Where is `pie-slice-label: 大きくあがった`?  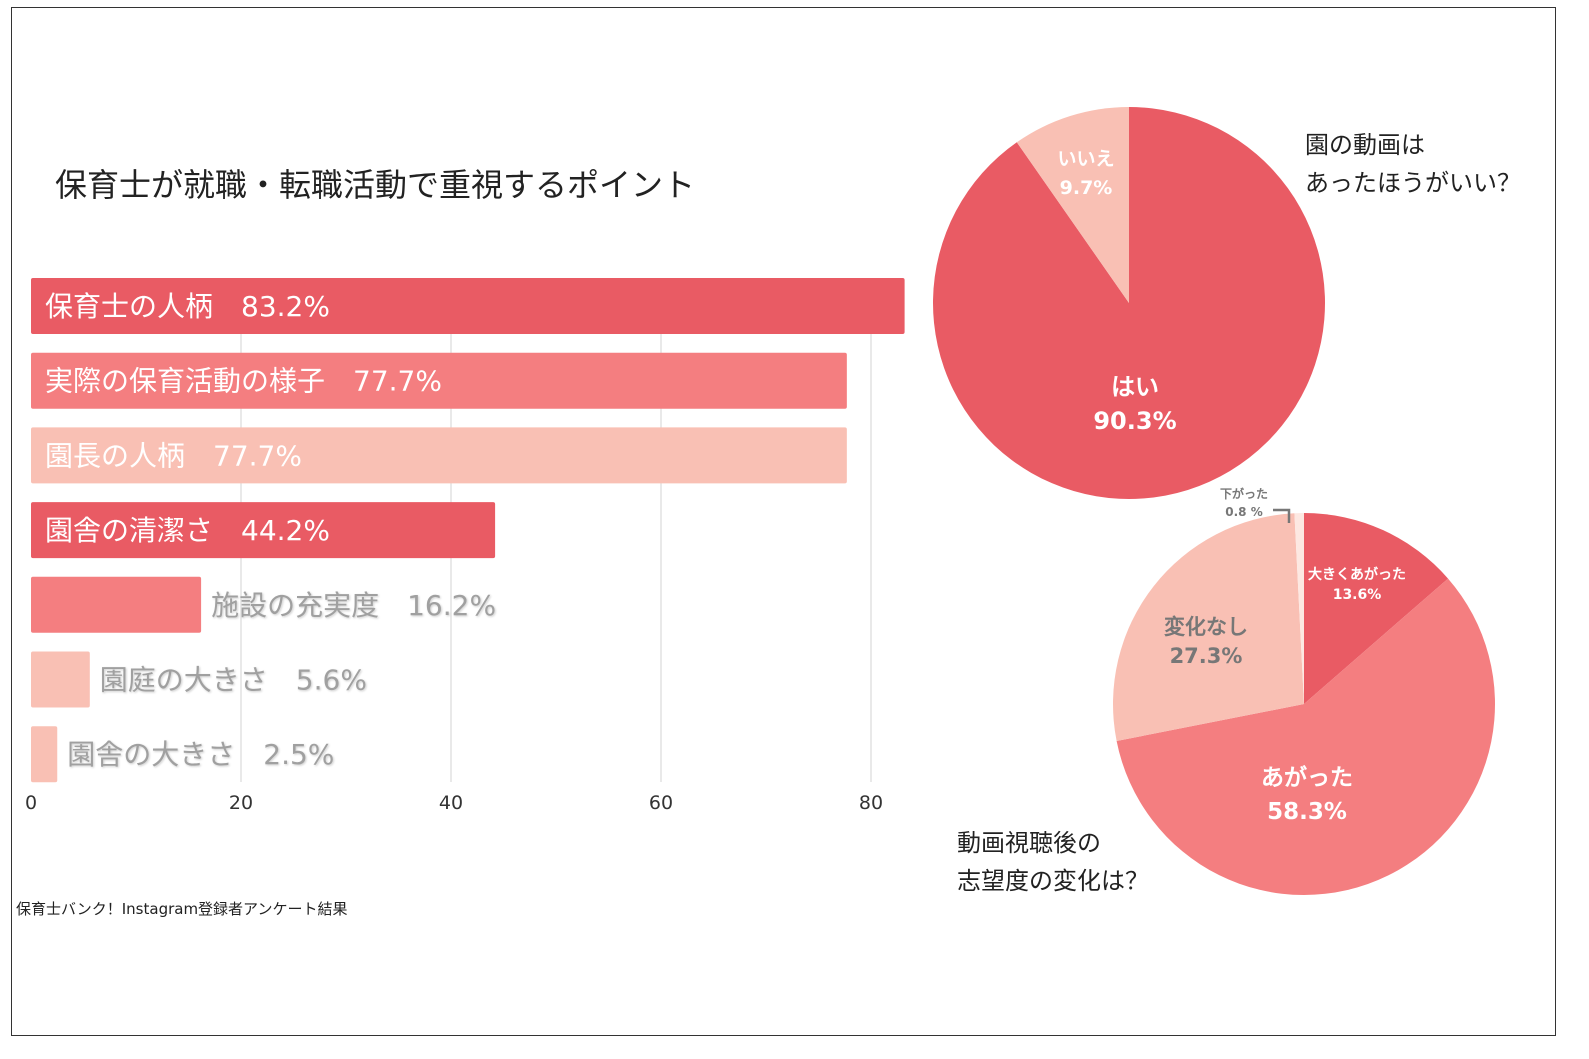 pie-slice-label: 大きくあがった is located at coordinates (1357, 574).